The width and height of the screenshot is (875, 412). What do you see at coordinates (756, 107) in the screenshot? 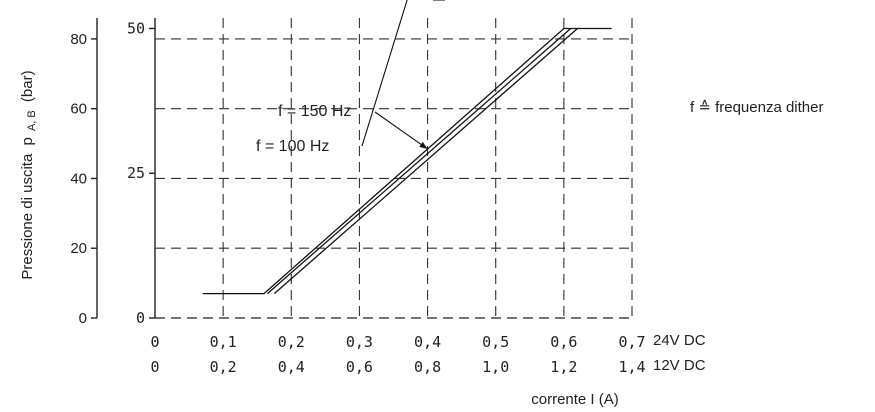
I see `dither-note: f ≙ frequenza dither` at bounding box center [756, 107].